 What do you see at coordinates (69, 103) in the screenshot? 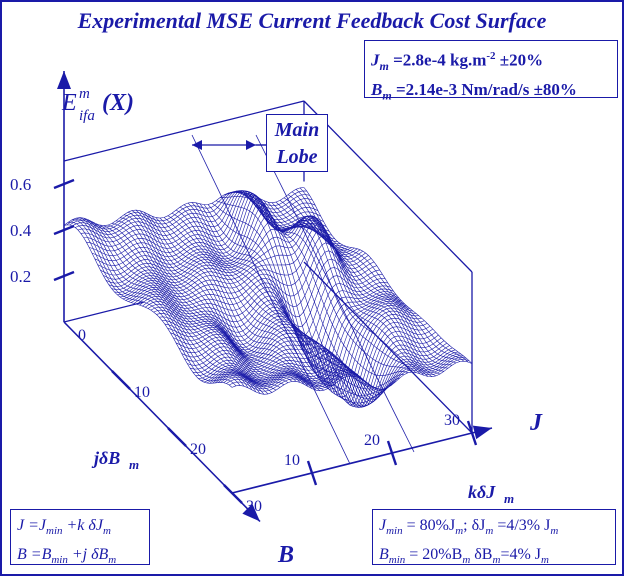
I see `z-axis-label-E: E` at bounding box center [69, 103].